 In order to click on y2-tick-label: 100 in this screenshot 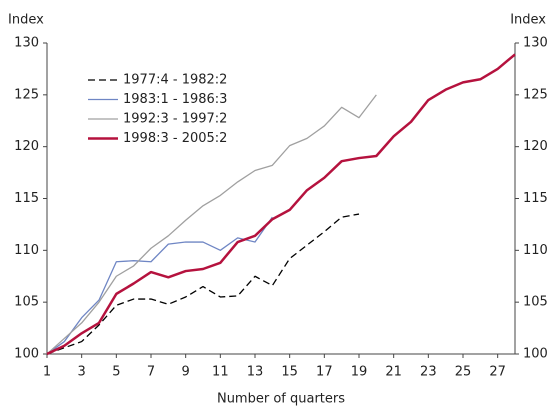, I will do `click(535, 354)`.